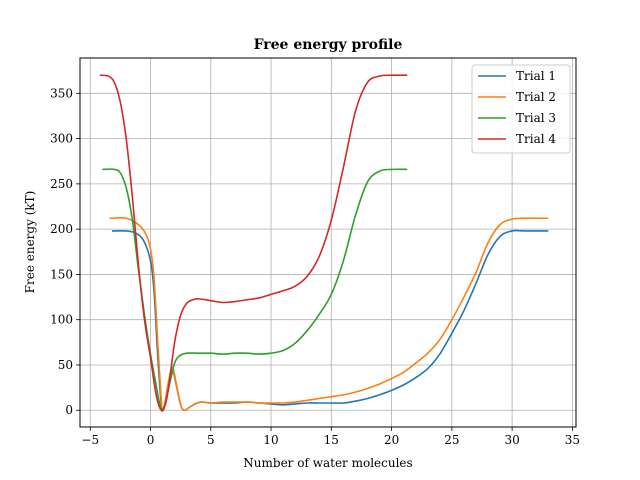 The width and height of the screenshot is (640, 480). I want to click on x-tick-label: 0, so click(151, 440).